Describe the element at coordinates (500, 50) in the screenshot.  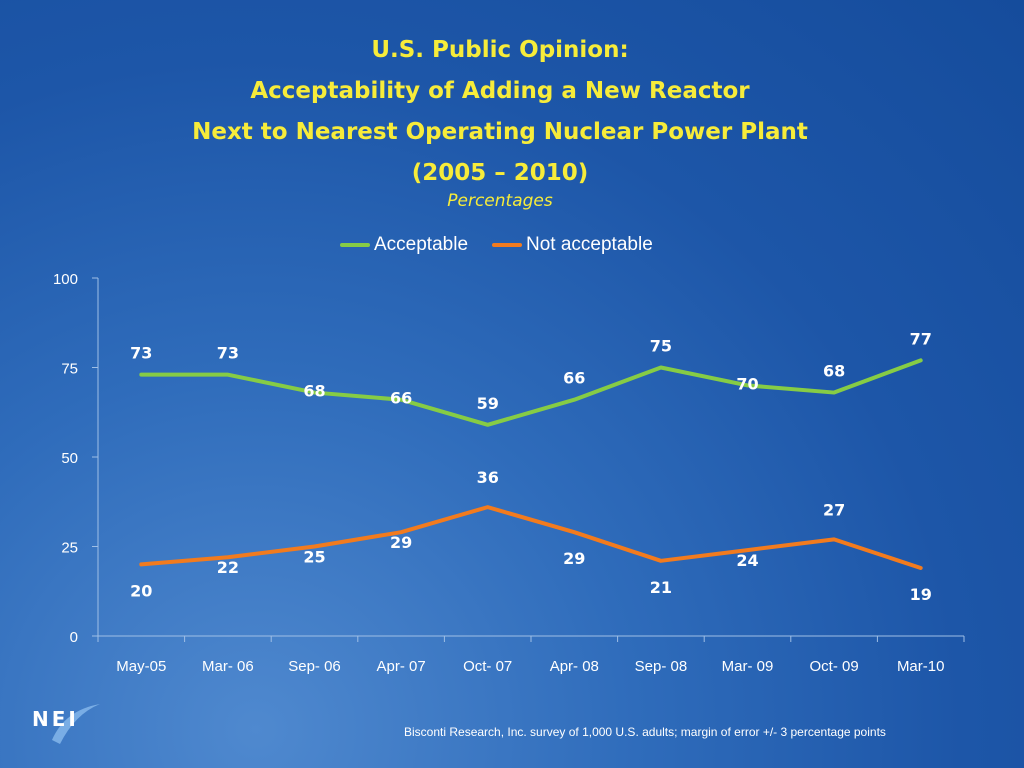
I see `title-line-1: U.S. Public Opinion:` at that location.